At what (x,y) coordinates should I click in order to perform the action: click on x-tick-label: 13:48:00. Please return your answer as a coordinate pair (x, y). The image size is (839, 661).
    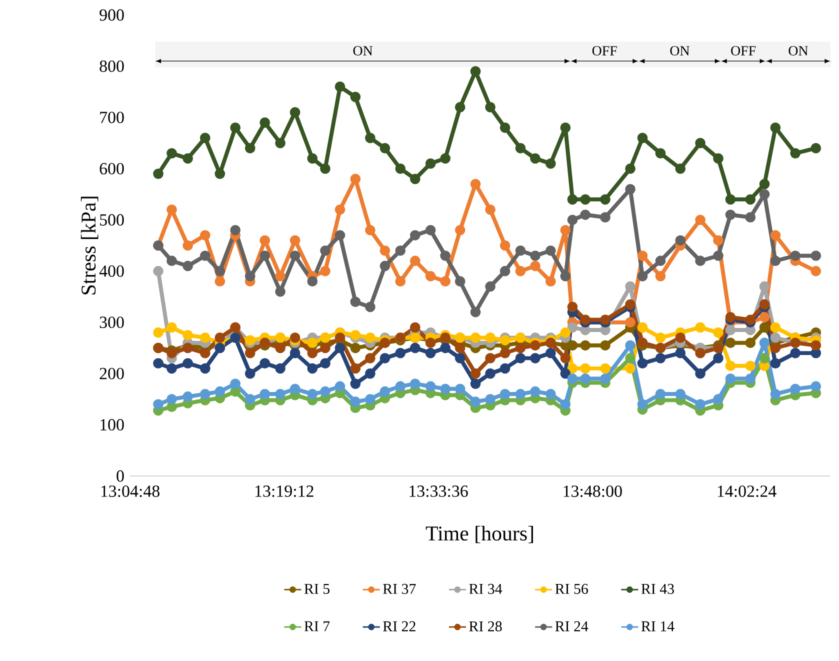
    Looking at the image, I should click on (593, 492).